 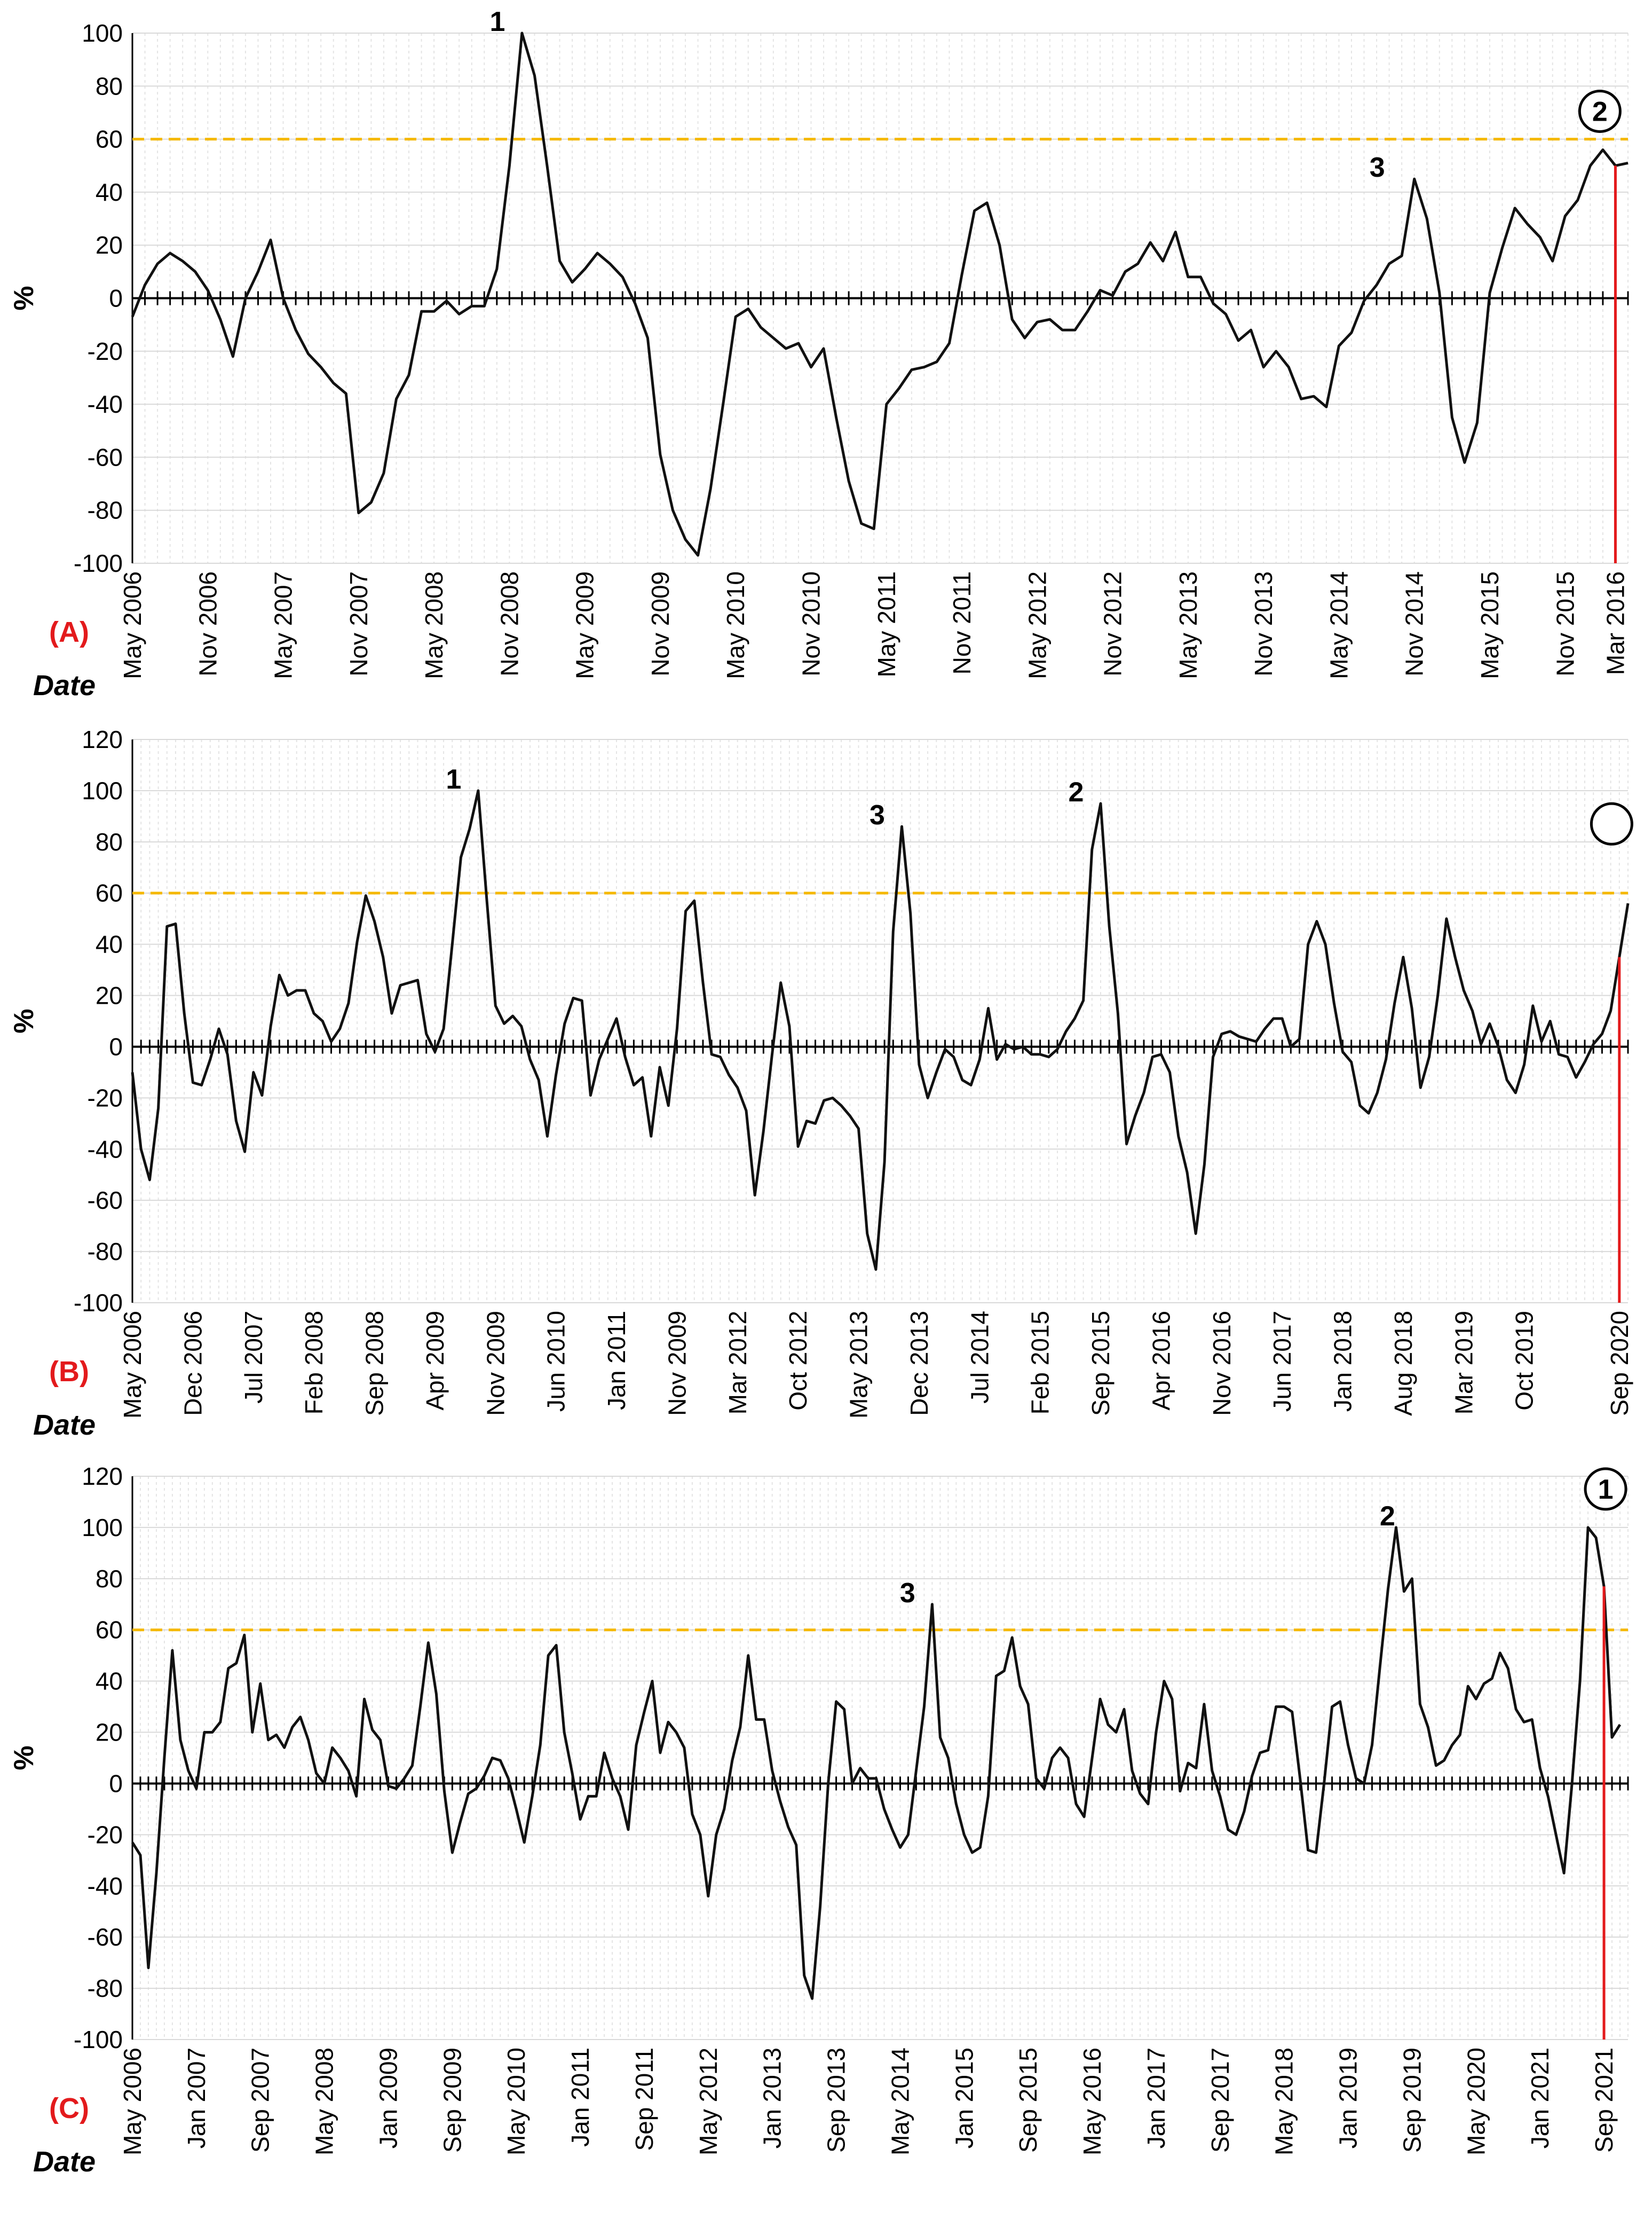 What do you see at coordinates (359, 623) in the screenshot?
I see `x-tick-label: Nov 2007` at bounding box center [359, 623].